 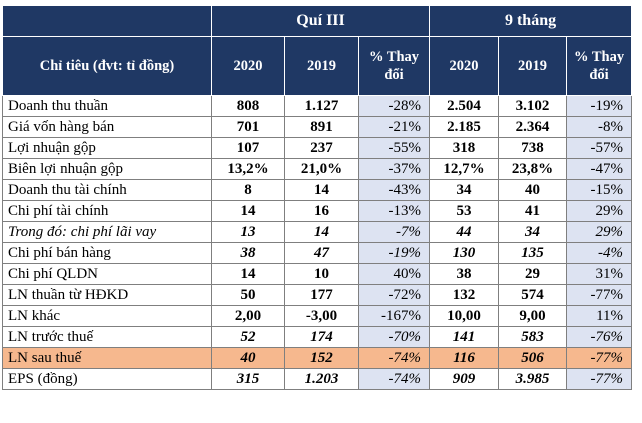 What do you see at coordinates (321, 148) in the screenshot?
I see `cell-q3-2019: 237` at bounding box center [321, 148].